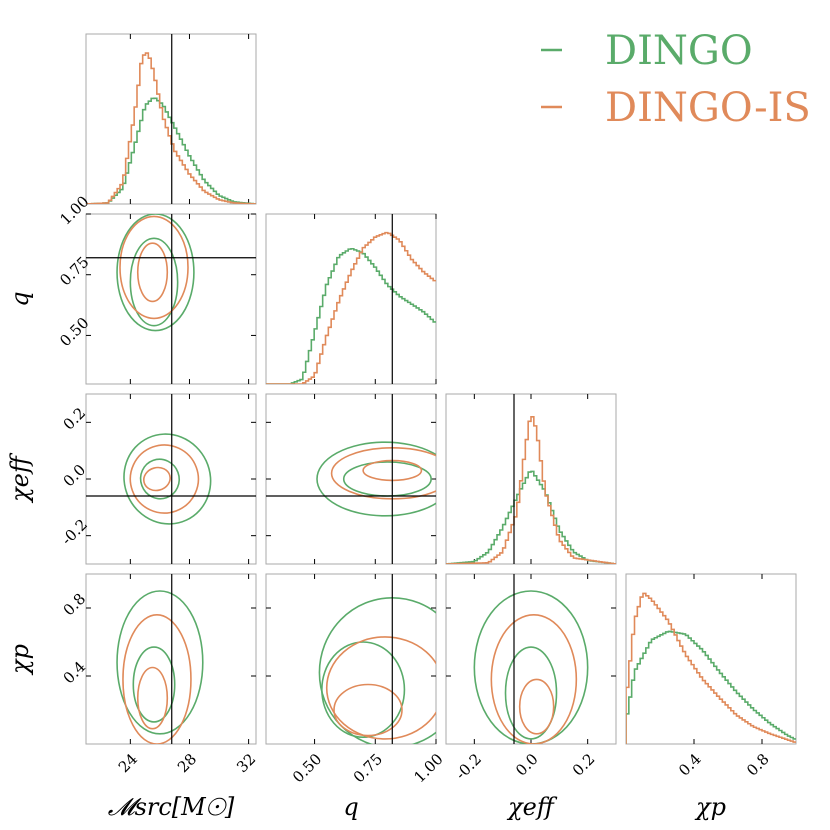 The width and height of the screenshot is (830, 830). I want to click on panel-q-vs-q, so click(351, 299).